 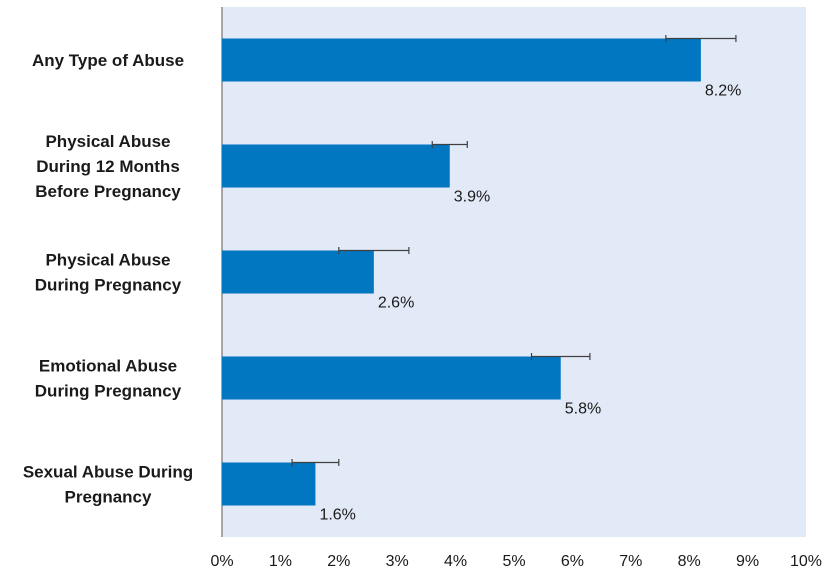 I want to click on x-tick-label: 0%, so click(x=221, y=561).